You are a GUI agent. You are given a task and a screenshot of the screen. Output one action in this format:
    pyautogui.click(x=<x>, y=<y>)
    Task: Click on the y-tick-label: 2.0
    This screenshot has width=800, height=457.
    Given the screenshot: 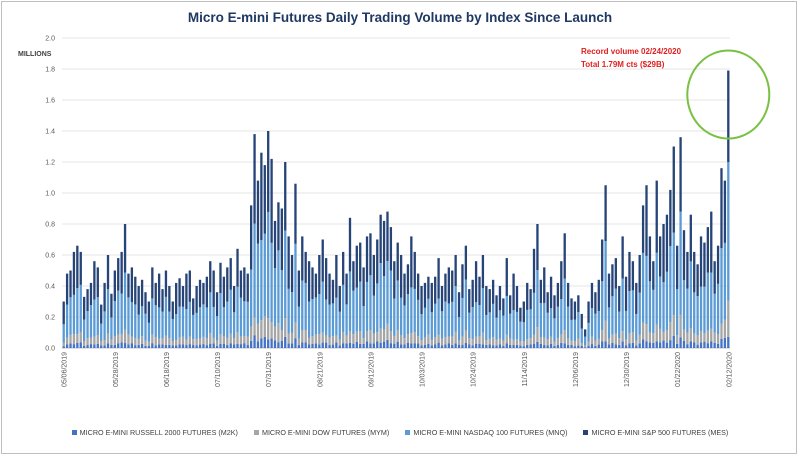 What is the action you would take?
    pyautogui.click(x=50, y=39)
    